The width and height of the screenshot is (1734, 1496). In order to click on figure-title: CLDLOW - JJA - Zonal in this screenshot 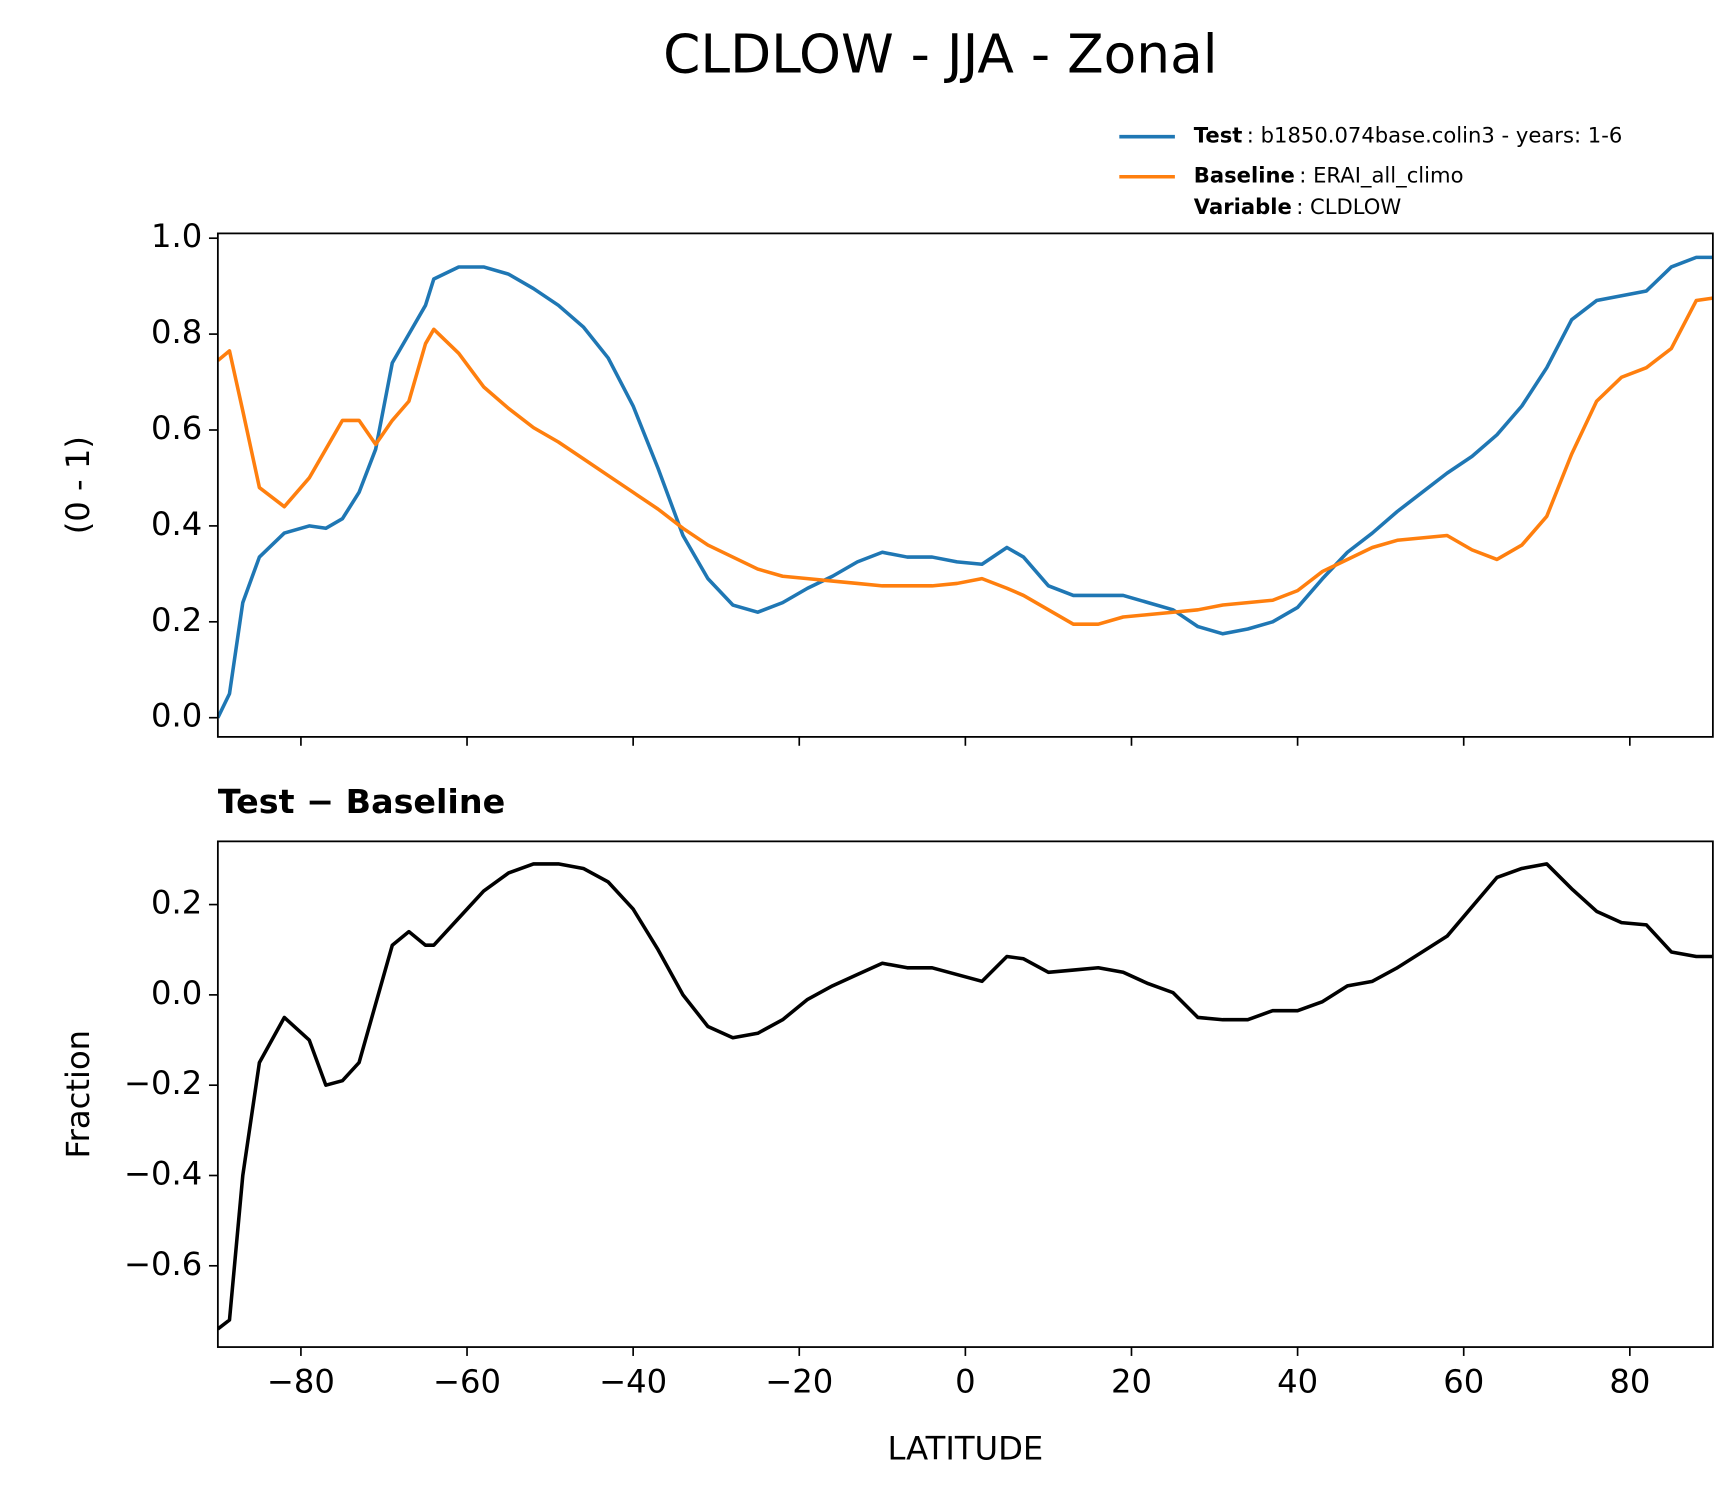, I will do `click(940, 53)`.